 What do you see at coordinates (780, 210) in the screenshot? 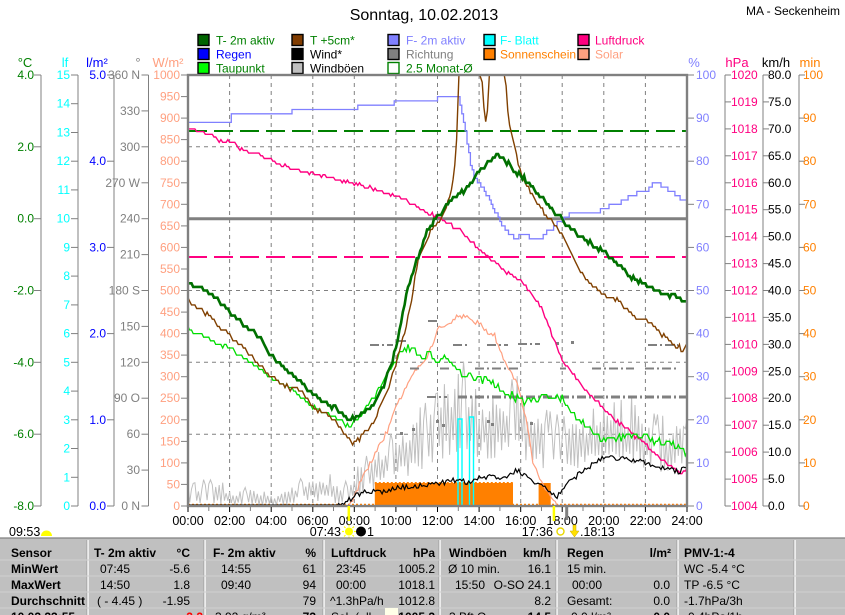
I see `svg-text: 55.0` at bounding box center [780, 210].